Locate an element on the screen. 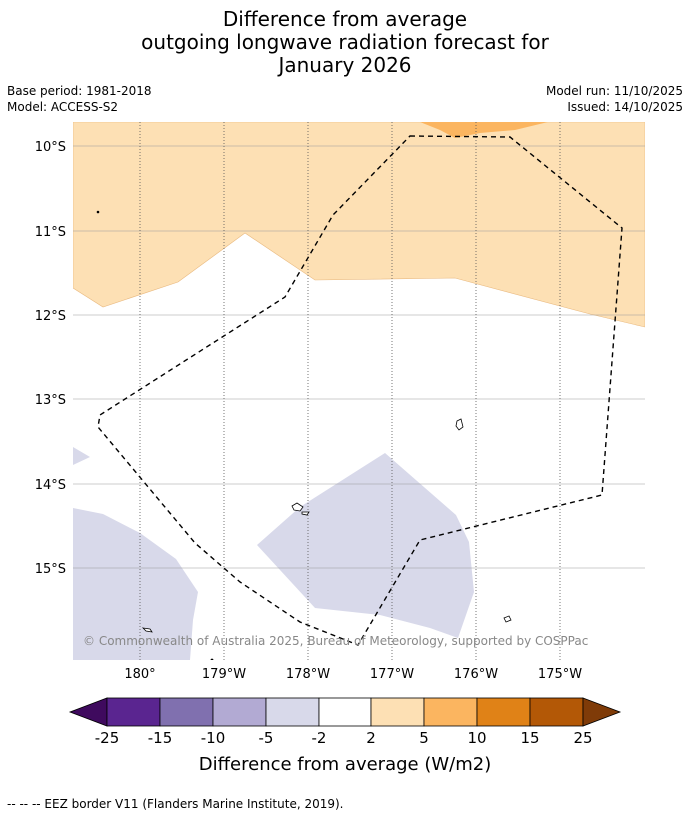 Image resolution: width=690 pixels, height=816 pixels. colorbar is located at coordinates (345, 712).